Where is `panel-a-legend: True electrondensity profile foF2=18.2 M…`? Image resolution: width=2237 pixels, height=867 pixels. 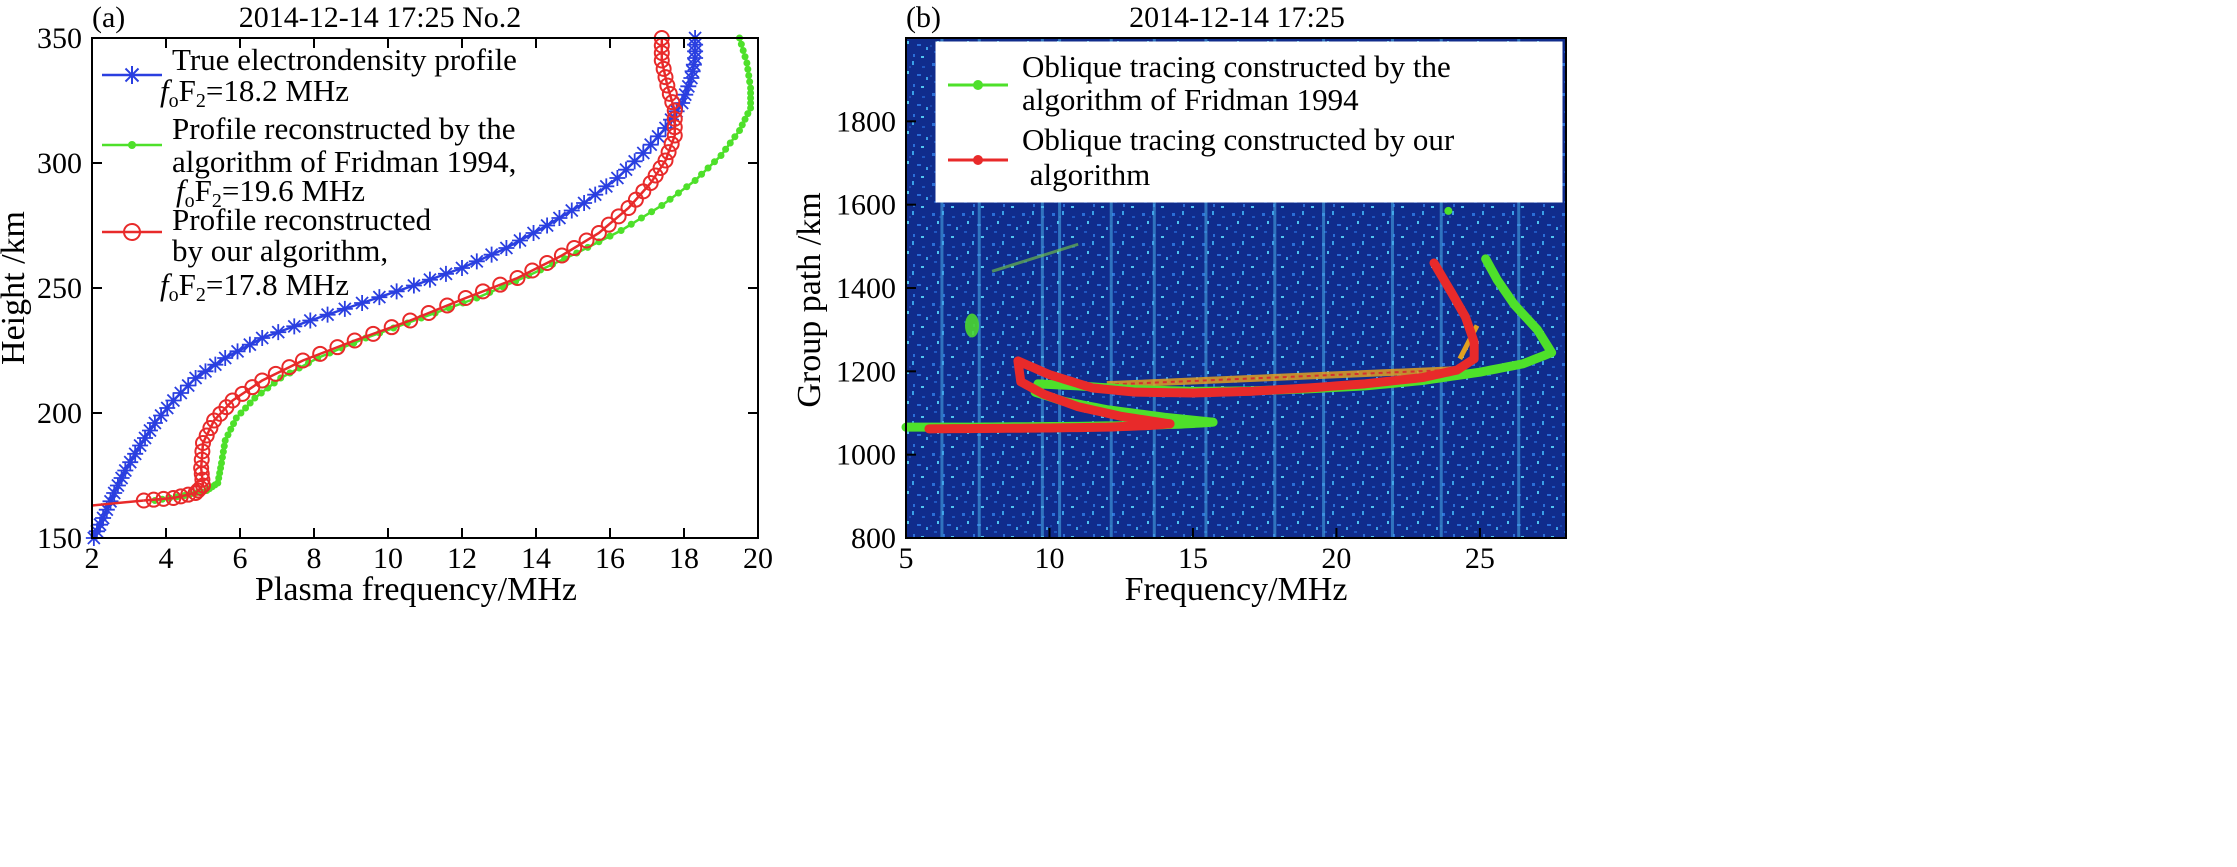 panel-a-legend: True electrondensity profile foF2=18.2 M… is located at coordinates (309, 174).